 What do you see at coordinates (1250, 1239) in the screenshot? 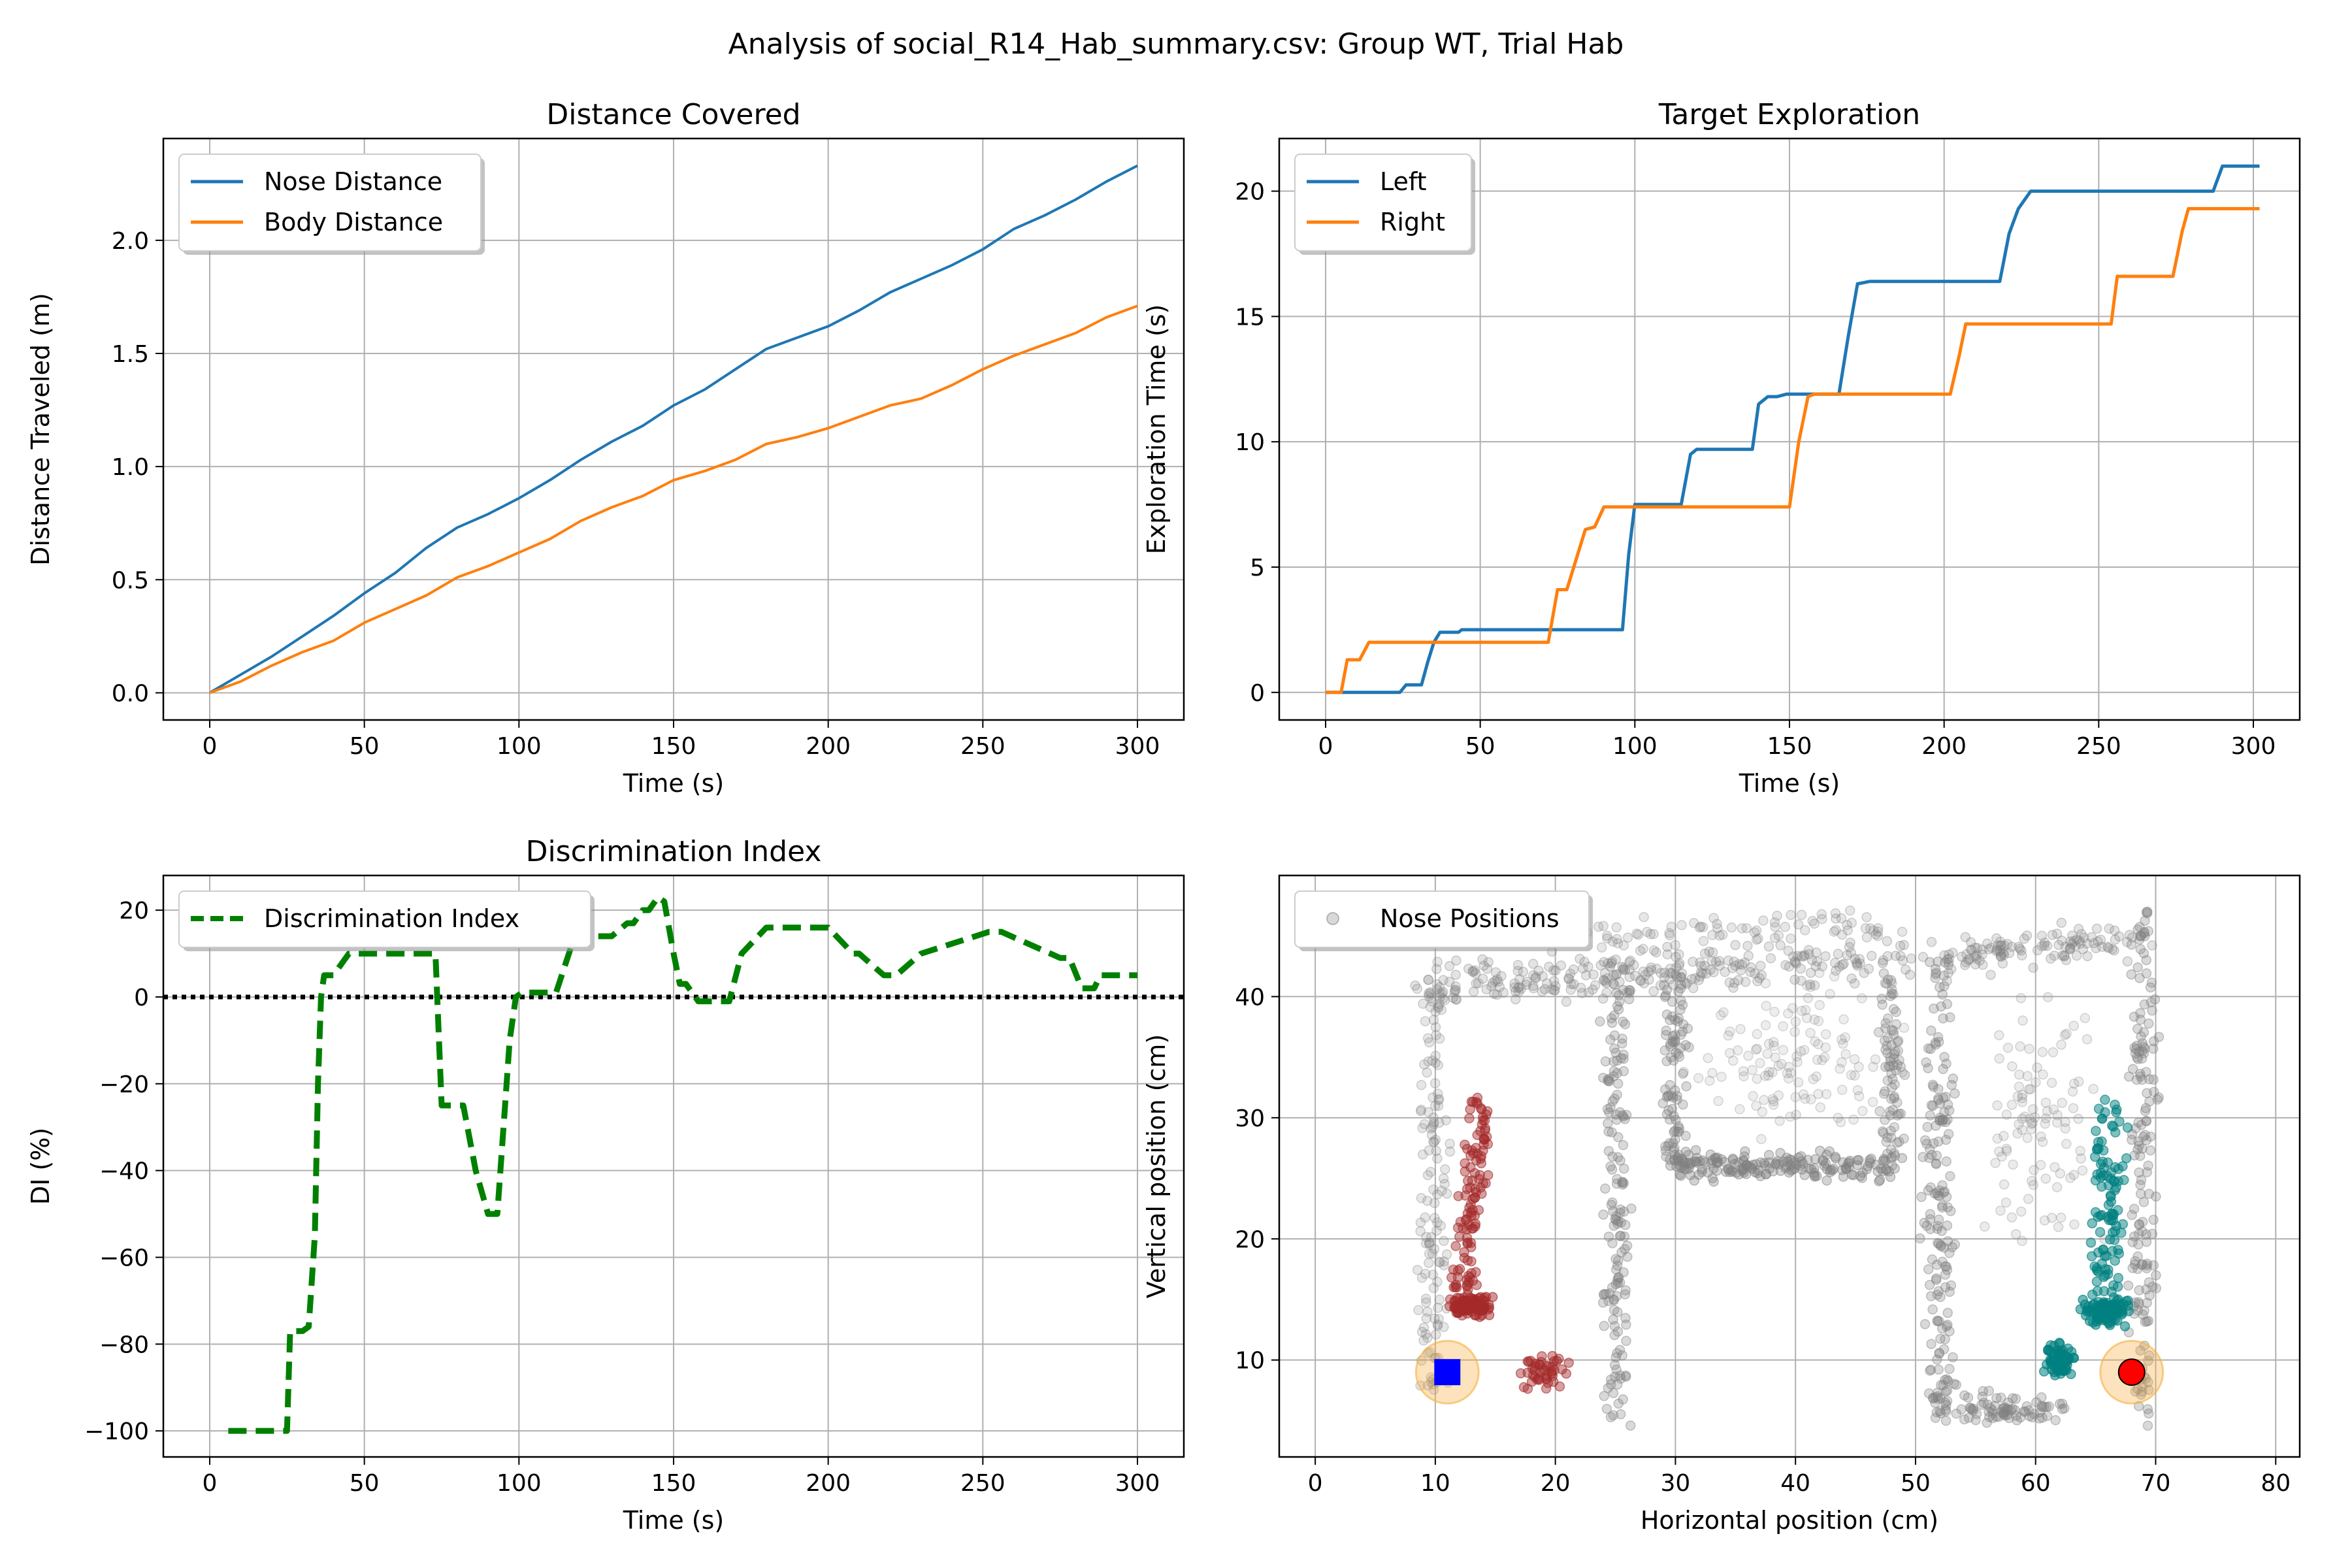
I see `y-tick-label: 20` at bounding box center [1250, 1239].